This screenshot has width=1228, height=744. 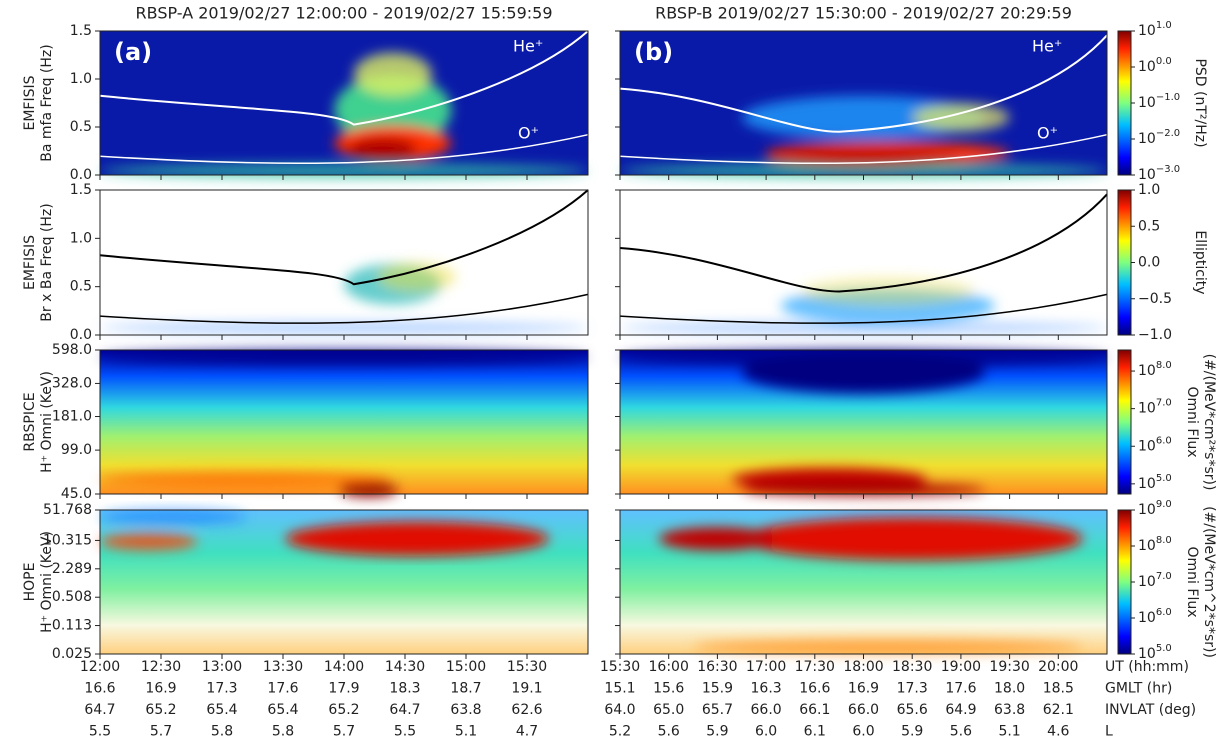 What do you see at coordinates (1047, 46) in the screenshot?
I see `annotation: He⁺` at bounding box center [1047, 46].